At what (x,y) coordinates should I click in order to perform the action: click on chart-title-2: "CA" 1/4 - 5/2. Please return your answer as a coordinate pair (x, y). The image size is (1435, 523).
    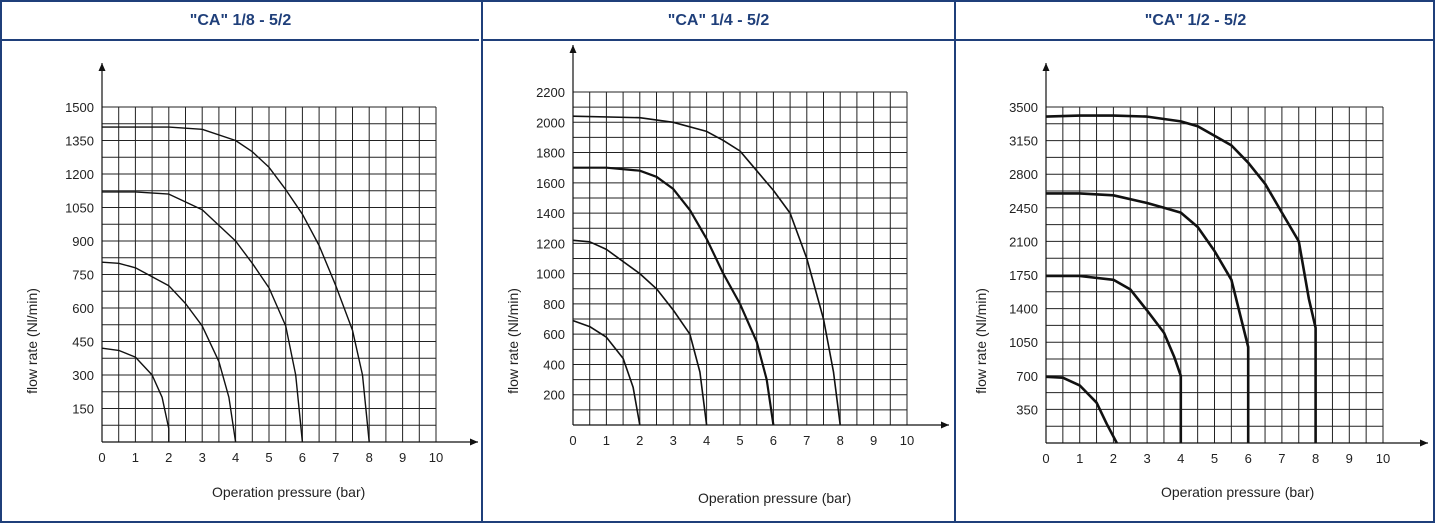
    Looking at the image, I should click on (718, 21).